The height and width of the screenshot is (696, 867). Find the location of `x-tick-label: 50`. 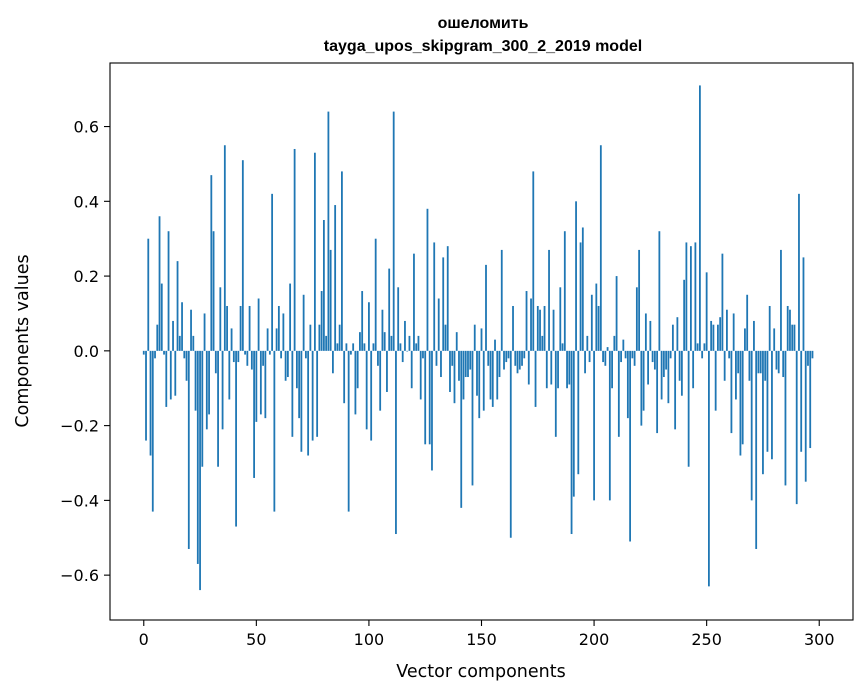

x-tick-label: 50 is located at coordinates (256, 639).